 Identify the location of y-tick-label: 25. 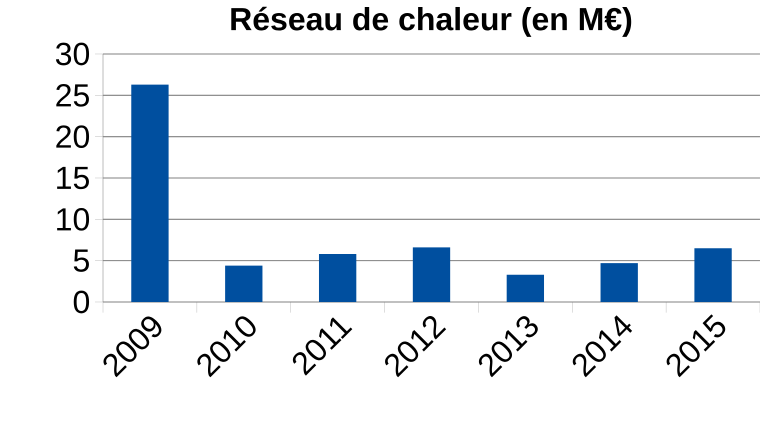
(72, 95).